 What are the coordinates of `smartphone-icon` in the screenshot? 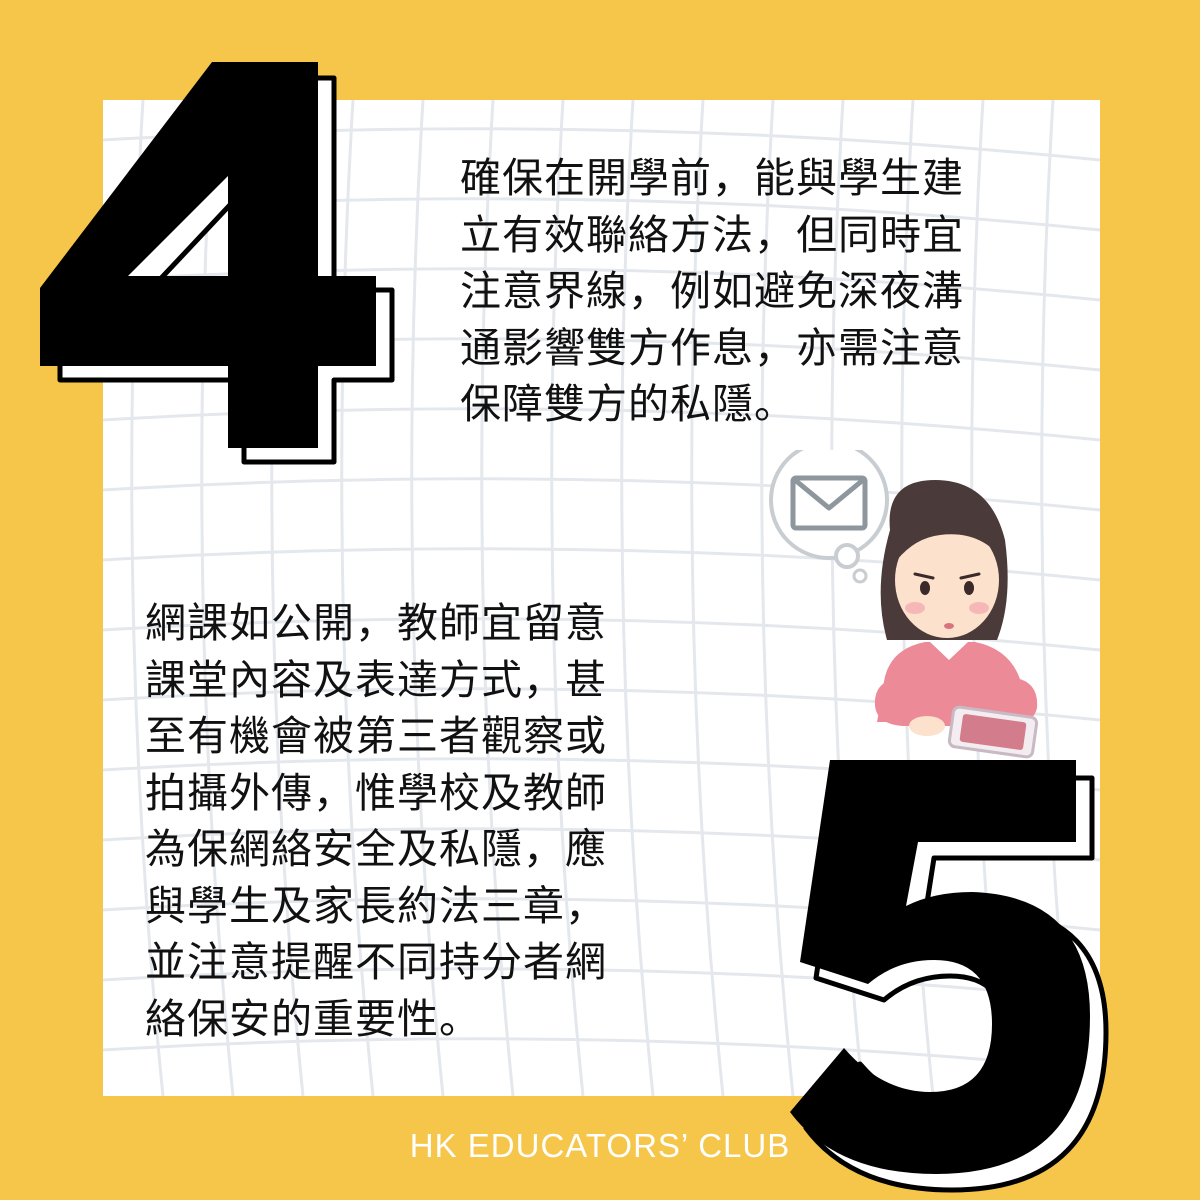 It's located at (993, 732).